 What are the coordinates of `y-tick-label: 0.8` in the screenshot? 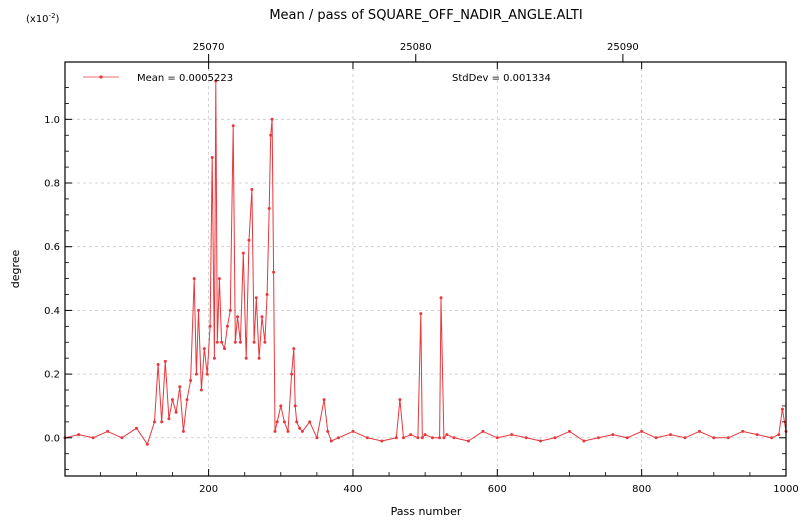 It's located at (52, 184).